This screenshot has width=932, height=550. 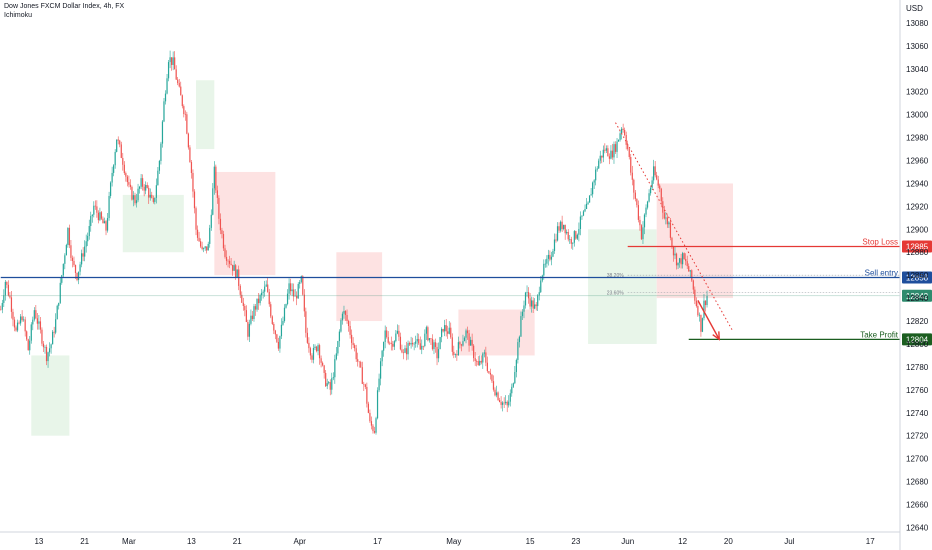 I want to click on trend-line, so click(x=674, y=231).